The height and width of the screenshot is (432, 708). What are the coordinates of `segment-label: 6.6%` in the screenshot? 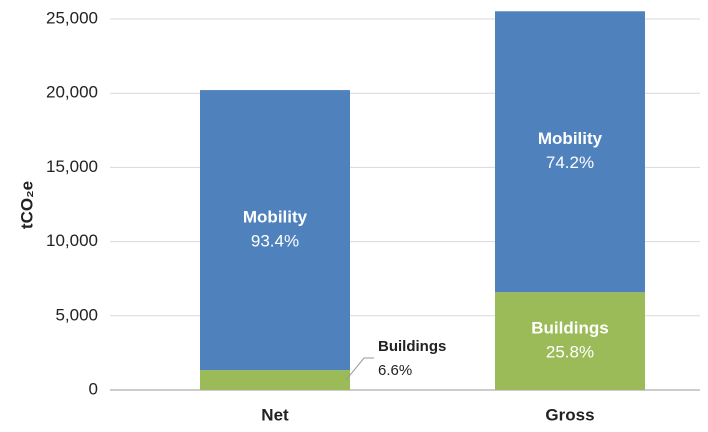 It's located at (395, 370).